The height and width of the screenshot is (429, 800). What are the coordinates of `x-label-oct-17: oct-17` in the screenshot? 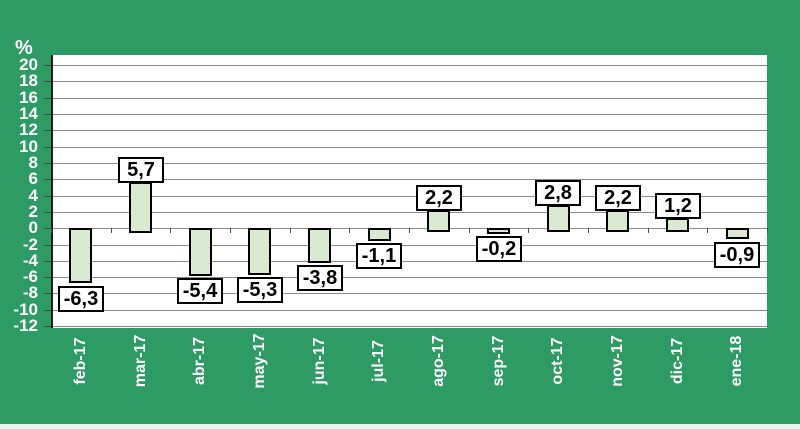 It's located at (557, 361).